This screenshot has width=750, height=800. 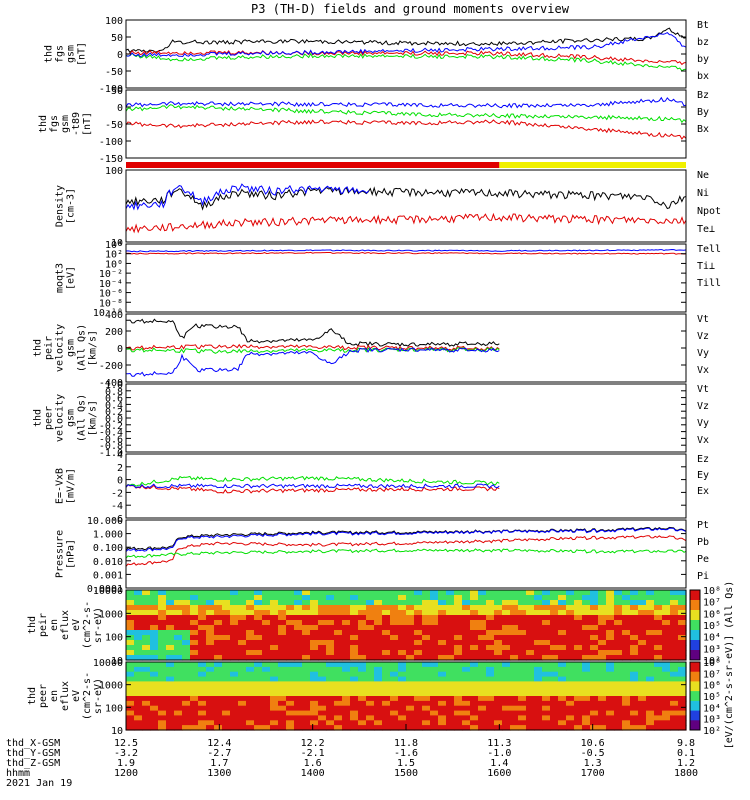 What do you see at coordinates (703, 76) in the screenshot?
I see `legend-entry: bx` at bounding box center [703, 76].